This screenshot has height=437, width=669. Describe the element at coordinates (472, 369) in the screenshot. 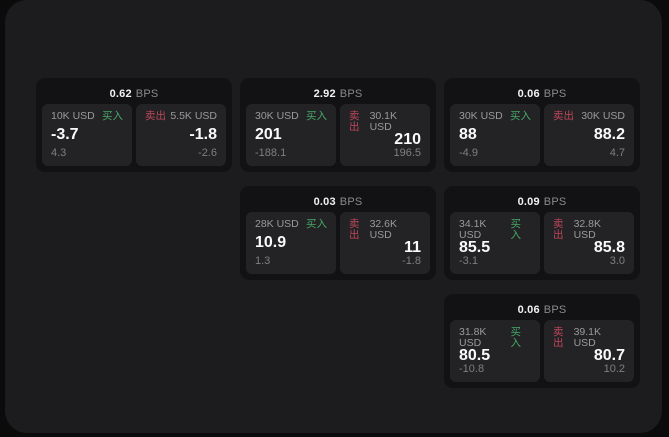

I see `buy-delta-value: -10.8` at that location.